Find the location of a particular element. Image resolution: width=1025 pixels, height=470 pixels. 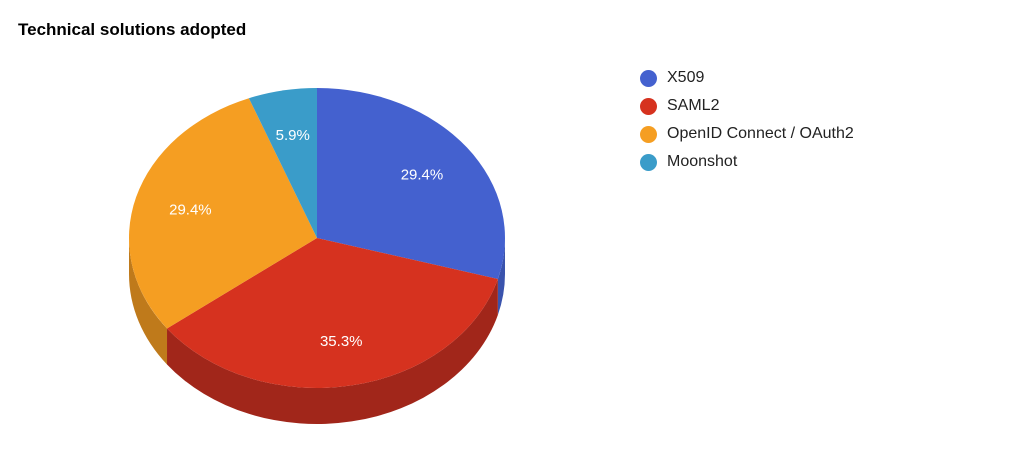

pie-side-openid-connect-oauth2 is located at coordinates (148, 301).